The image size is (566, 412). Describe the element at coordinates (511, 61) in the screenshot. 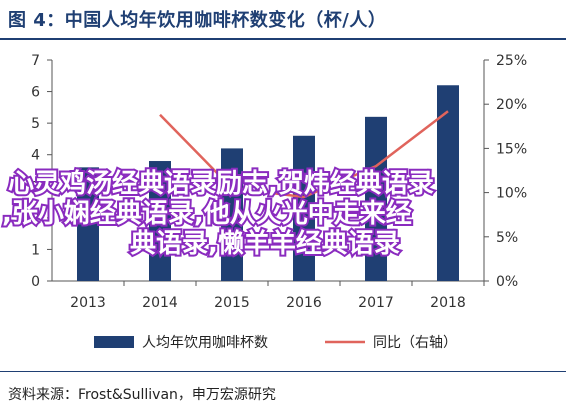

I see `right-tick-label: 25%` at that location.